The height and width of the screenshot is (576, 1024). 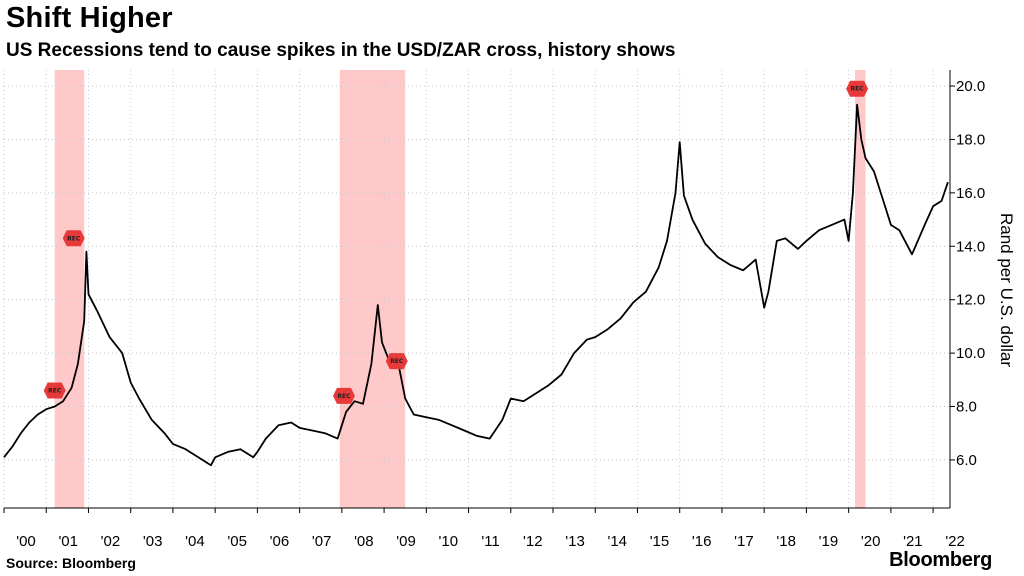 I want to click on x-tick-label-14: '14, so click(x=617, y=541).